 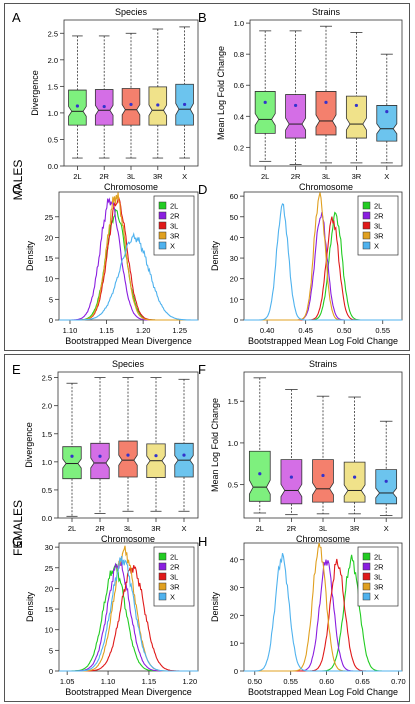 What do you see at coordinates (234, 258) in the screenshot?
I see `y-tick-label: 30` at bounding box center [234, 258].